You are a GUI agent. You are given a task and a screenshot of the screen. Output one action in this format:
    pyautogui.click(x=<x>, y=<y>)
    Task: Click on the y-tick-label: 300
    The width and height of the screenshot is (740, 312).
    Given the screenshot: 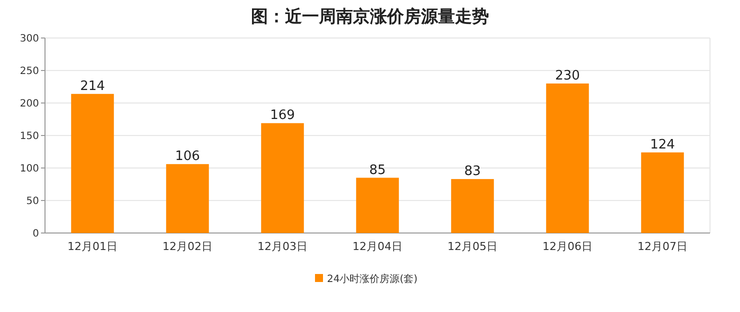 What is the action you would take?
    pyautogui.click(x=29, y=39)
    